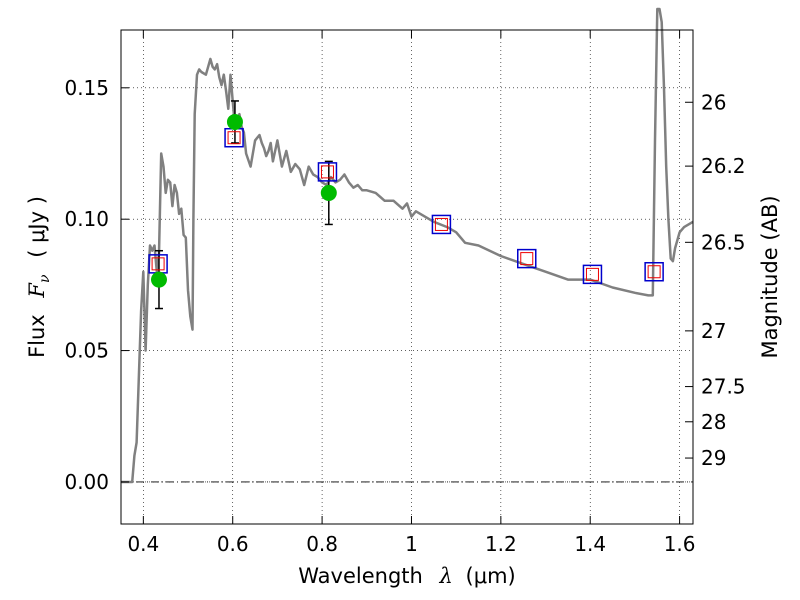  Describe the element at coordinates (86, 351) in the screenshot. I see `y-tick-label: 0.05` at that location.